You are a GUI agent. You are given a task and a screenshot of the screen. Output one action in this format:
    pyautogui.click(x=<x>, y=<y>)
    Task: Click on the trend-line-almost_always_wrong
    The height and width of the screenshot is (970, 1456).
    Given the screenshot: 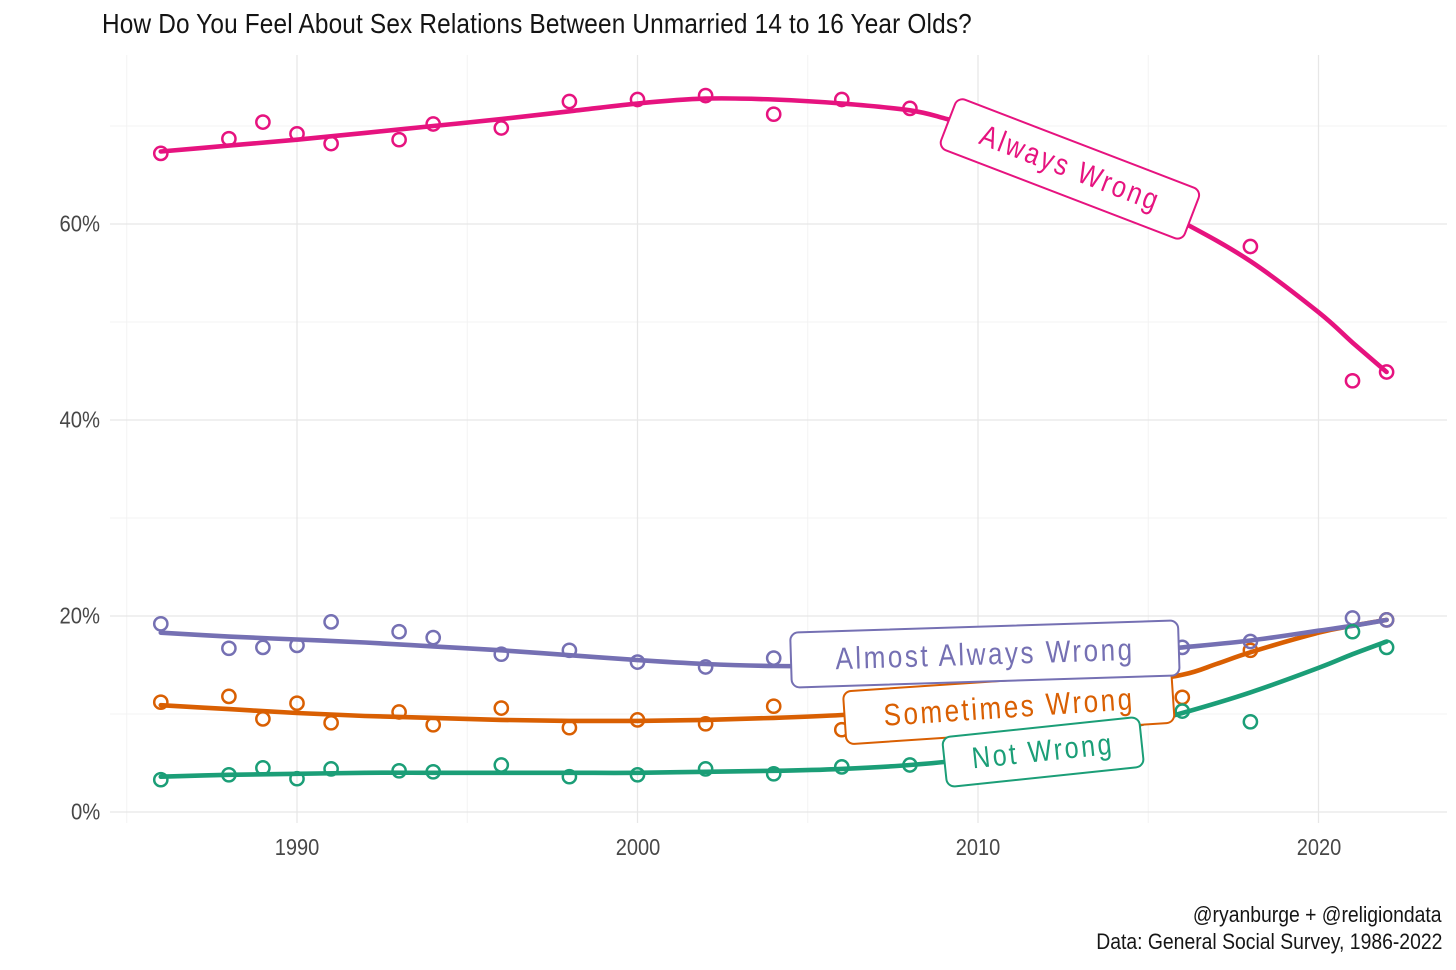 What is the action you would take?
    pyautogui.click(x=773, y=643)
    